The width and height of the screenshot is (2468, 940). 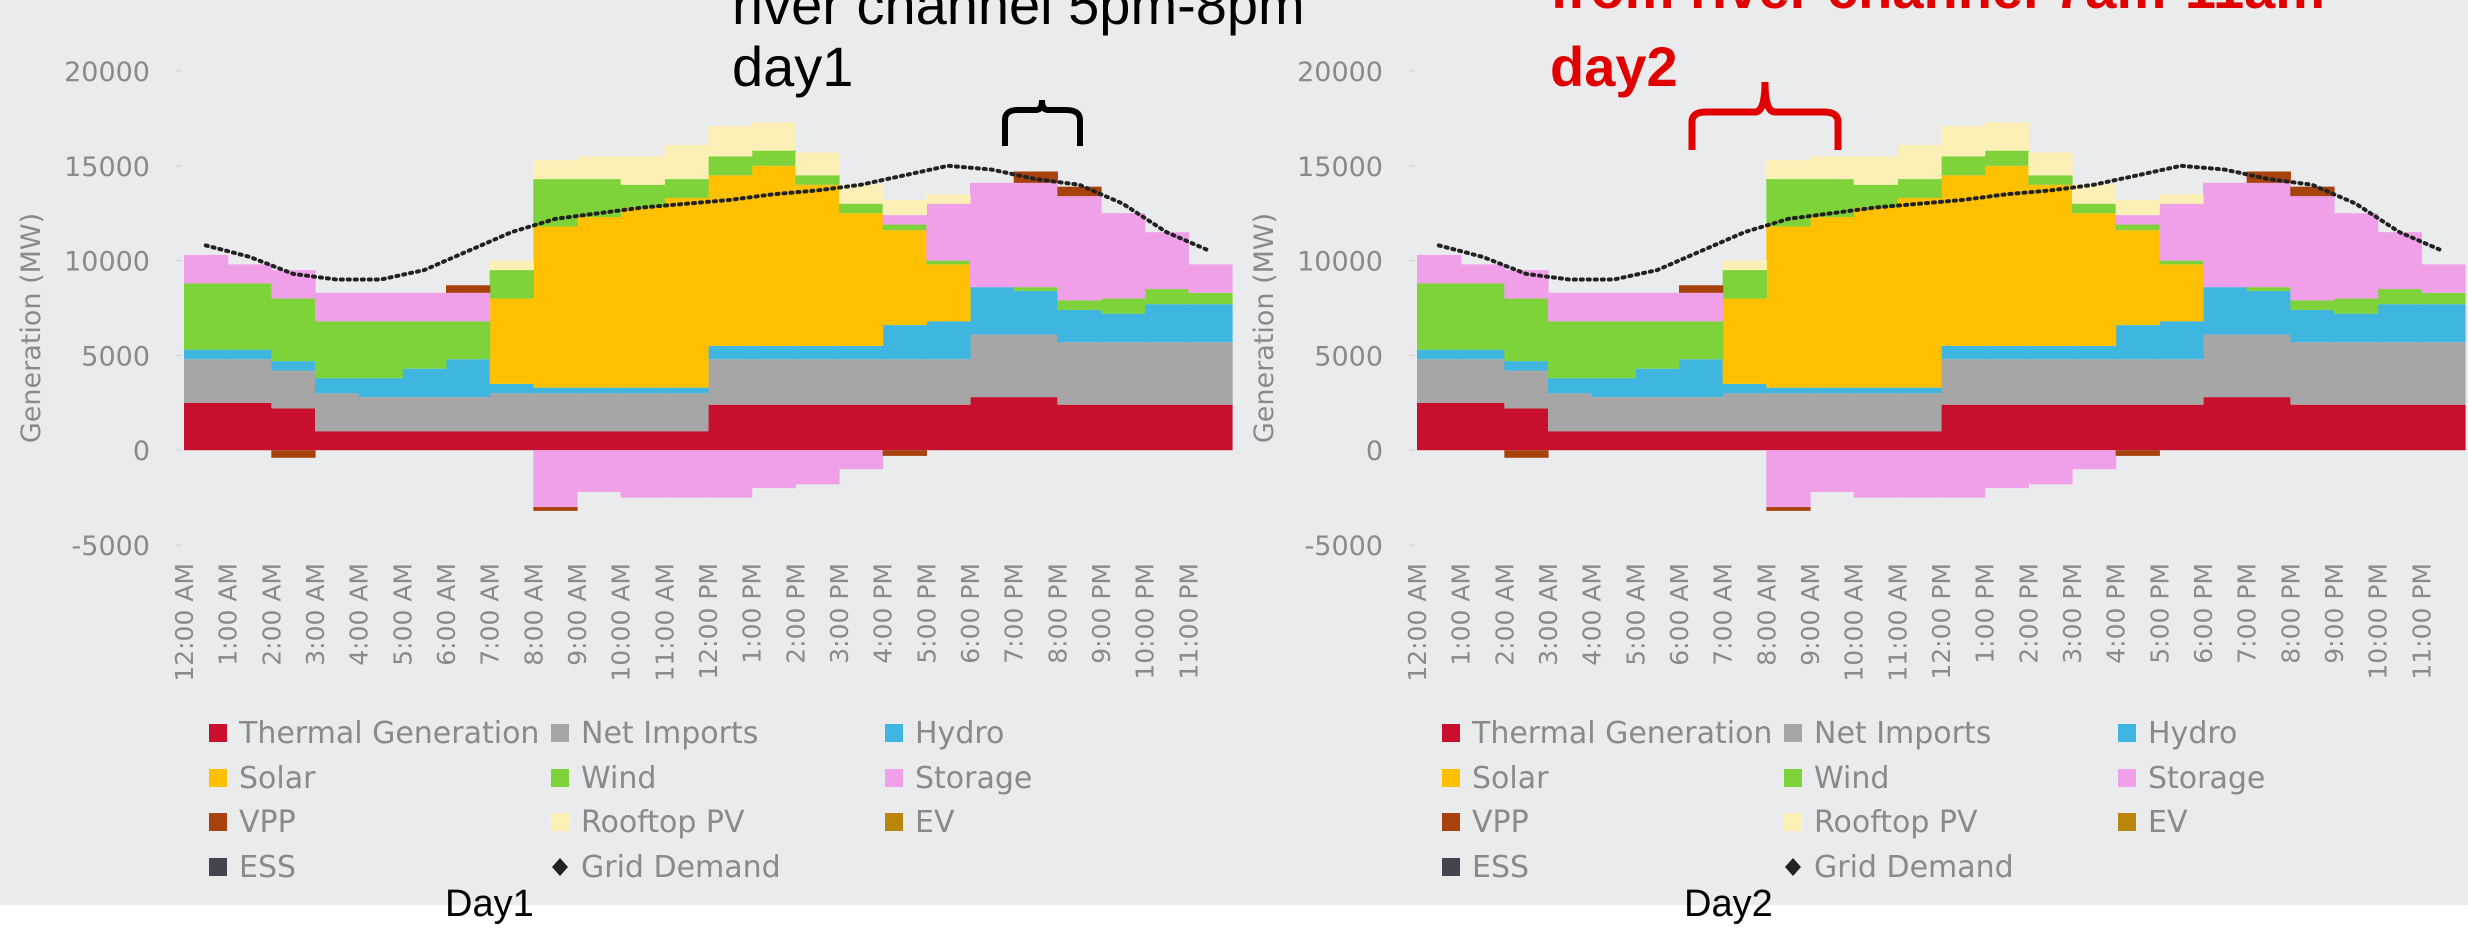 I want to click on annotation: day2, so click(x=1614, y=66).